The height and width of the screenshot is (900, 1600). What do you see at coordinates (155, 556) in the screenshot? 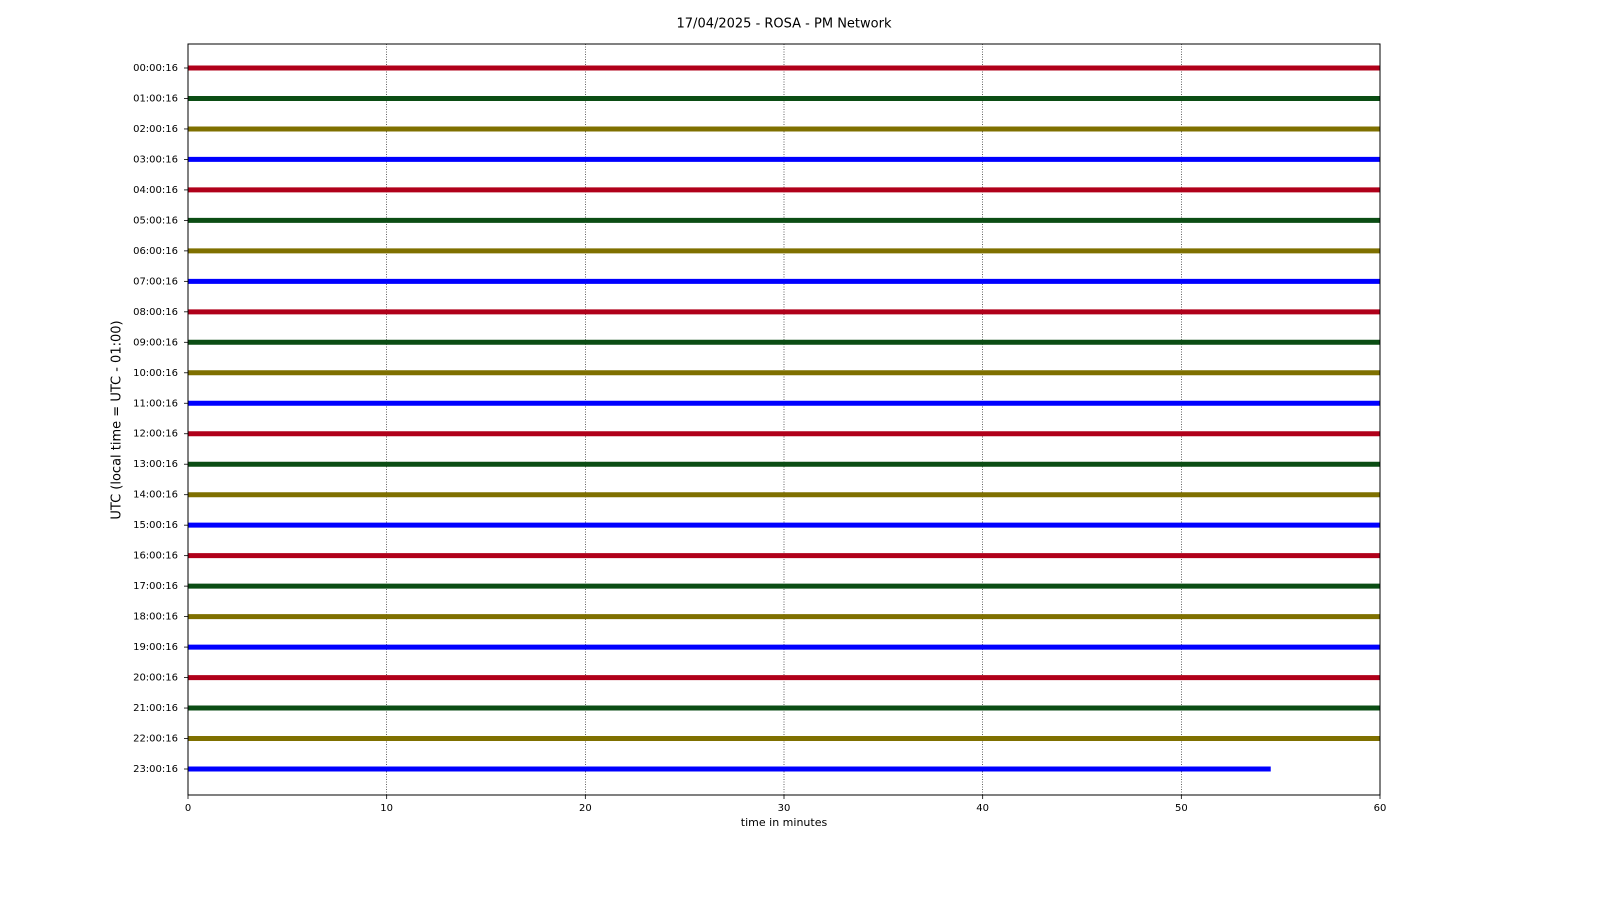
I see `y-tick-label: 16:00:16` at bounding box center [155, 556].